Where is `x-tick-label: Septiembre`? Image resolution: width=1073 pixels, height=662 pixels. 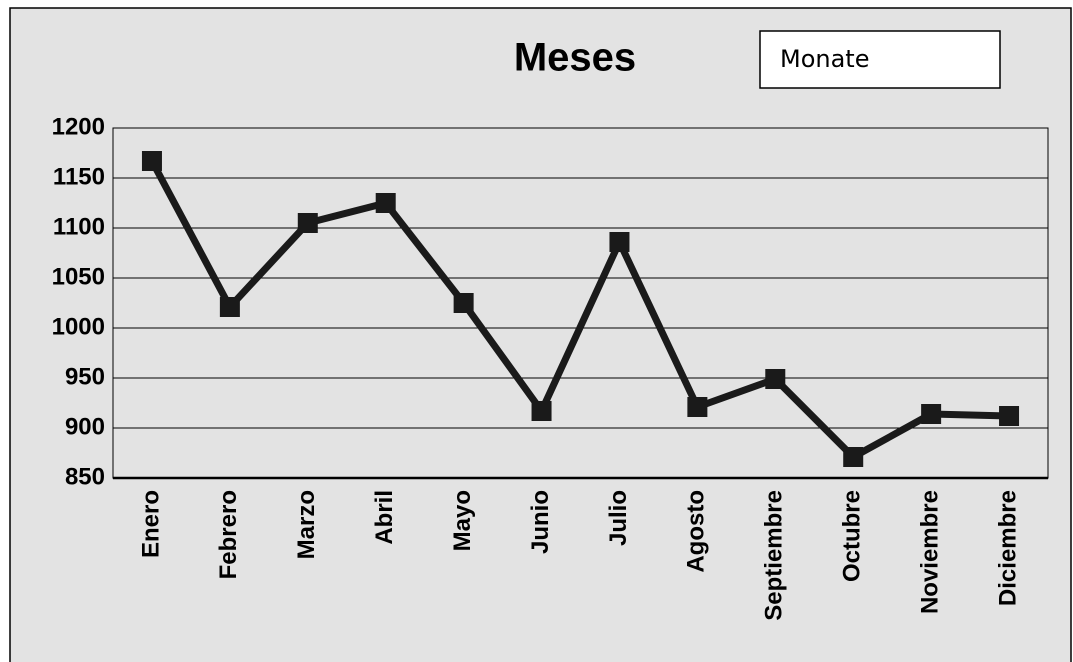
x-tick-label: Septiembre is located at coordinates (774, 555).